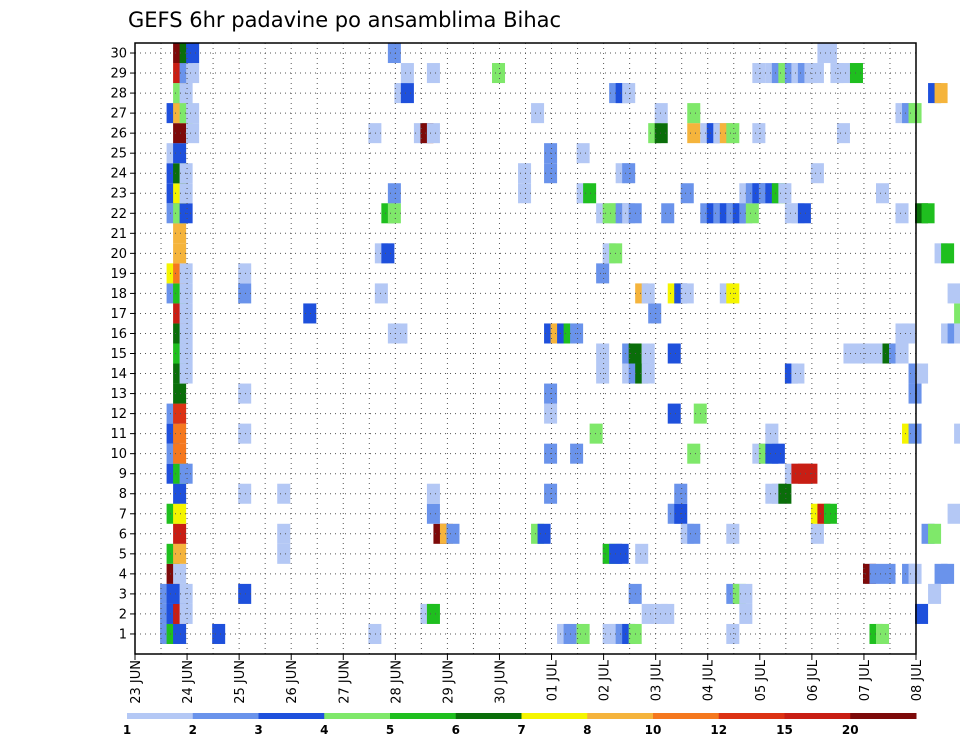 The height and width of the screenshot is (742, 960). Describe the element at coordinates (718, 730) in the screenshot. I see `colorbar-label: 12` at that location.